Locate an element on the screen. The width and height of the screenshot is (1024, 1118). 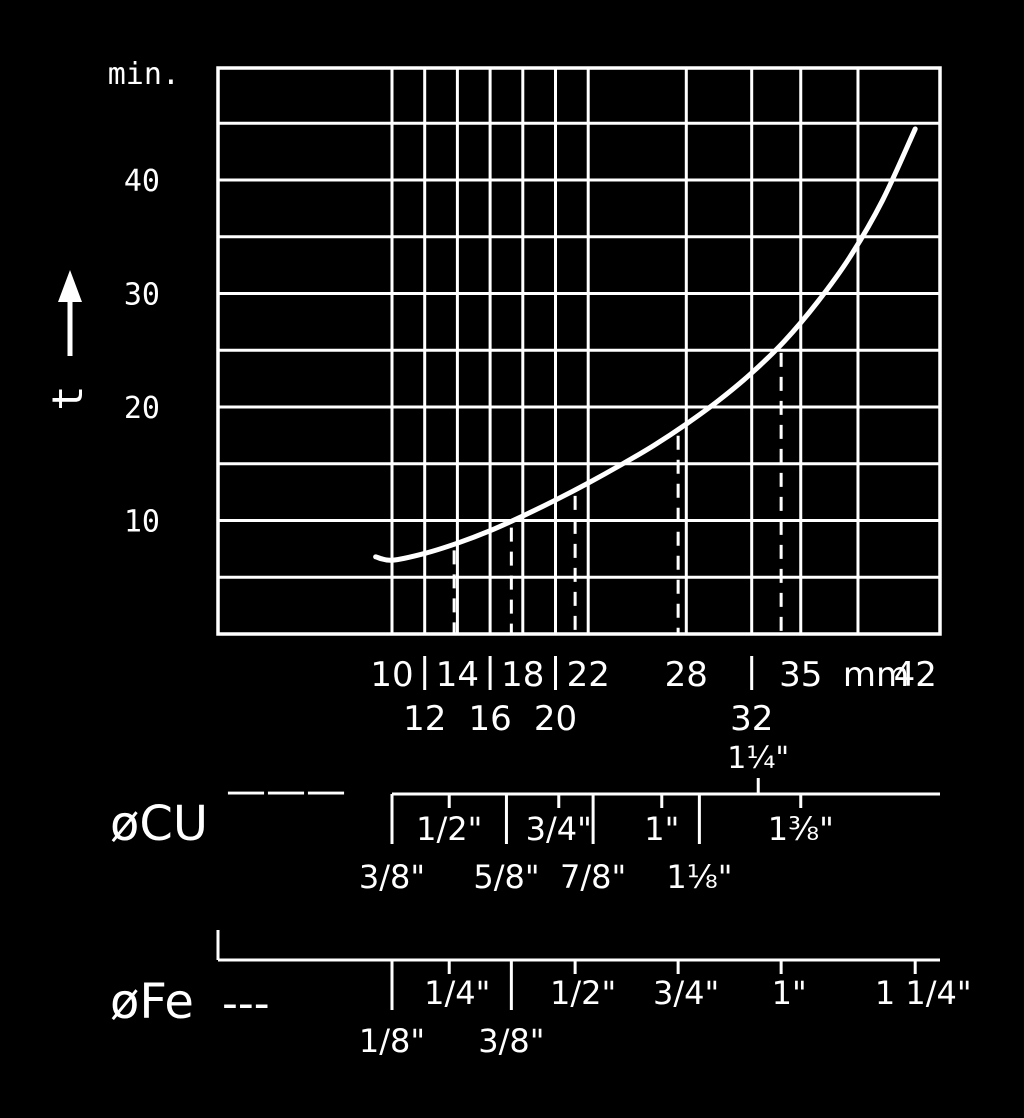
scale-label: 5/8" is located at coordinates (506, 877).